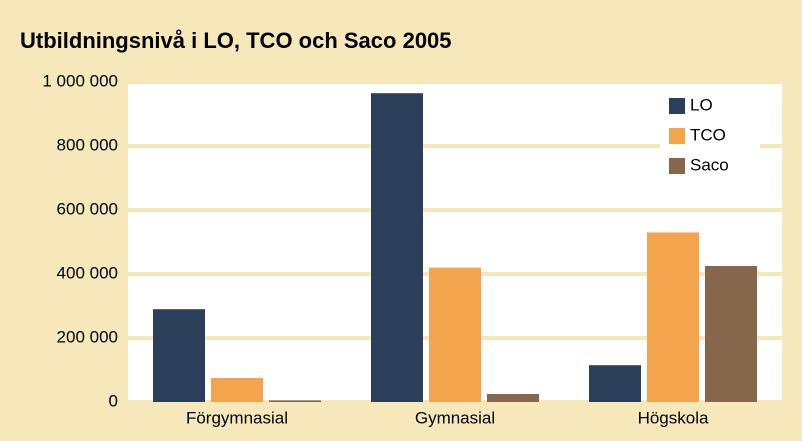  I want to click on y-tick-label: 0, so click(113, 400).